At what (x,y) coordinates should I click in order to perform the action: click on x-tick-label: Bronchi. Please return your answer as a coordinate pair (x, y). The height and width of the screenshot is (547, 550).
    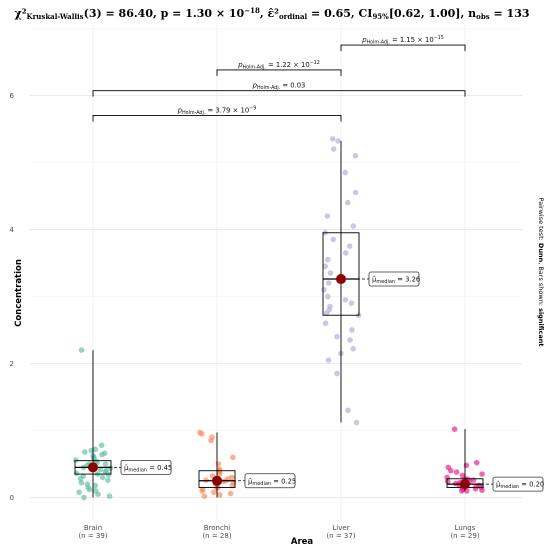
    Looking at the image, I should click on (217, 528).